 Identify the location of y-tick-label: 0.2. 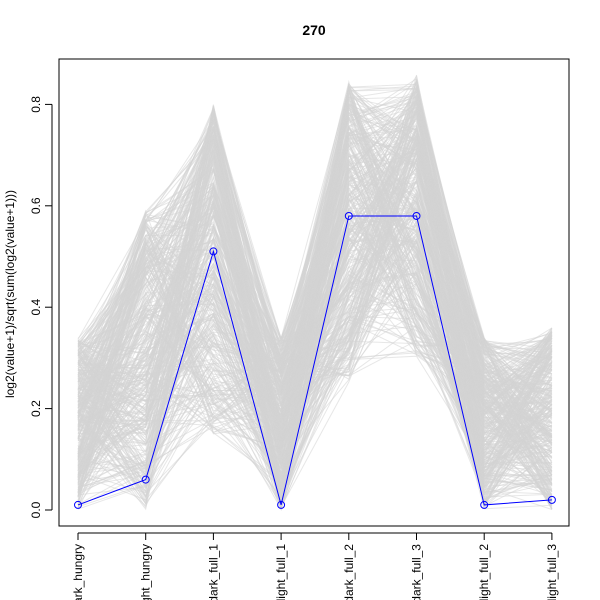
(36, 408).